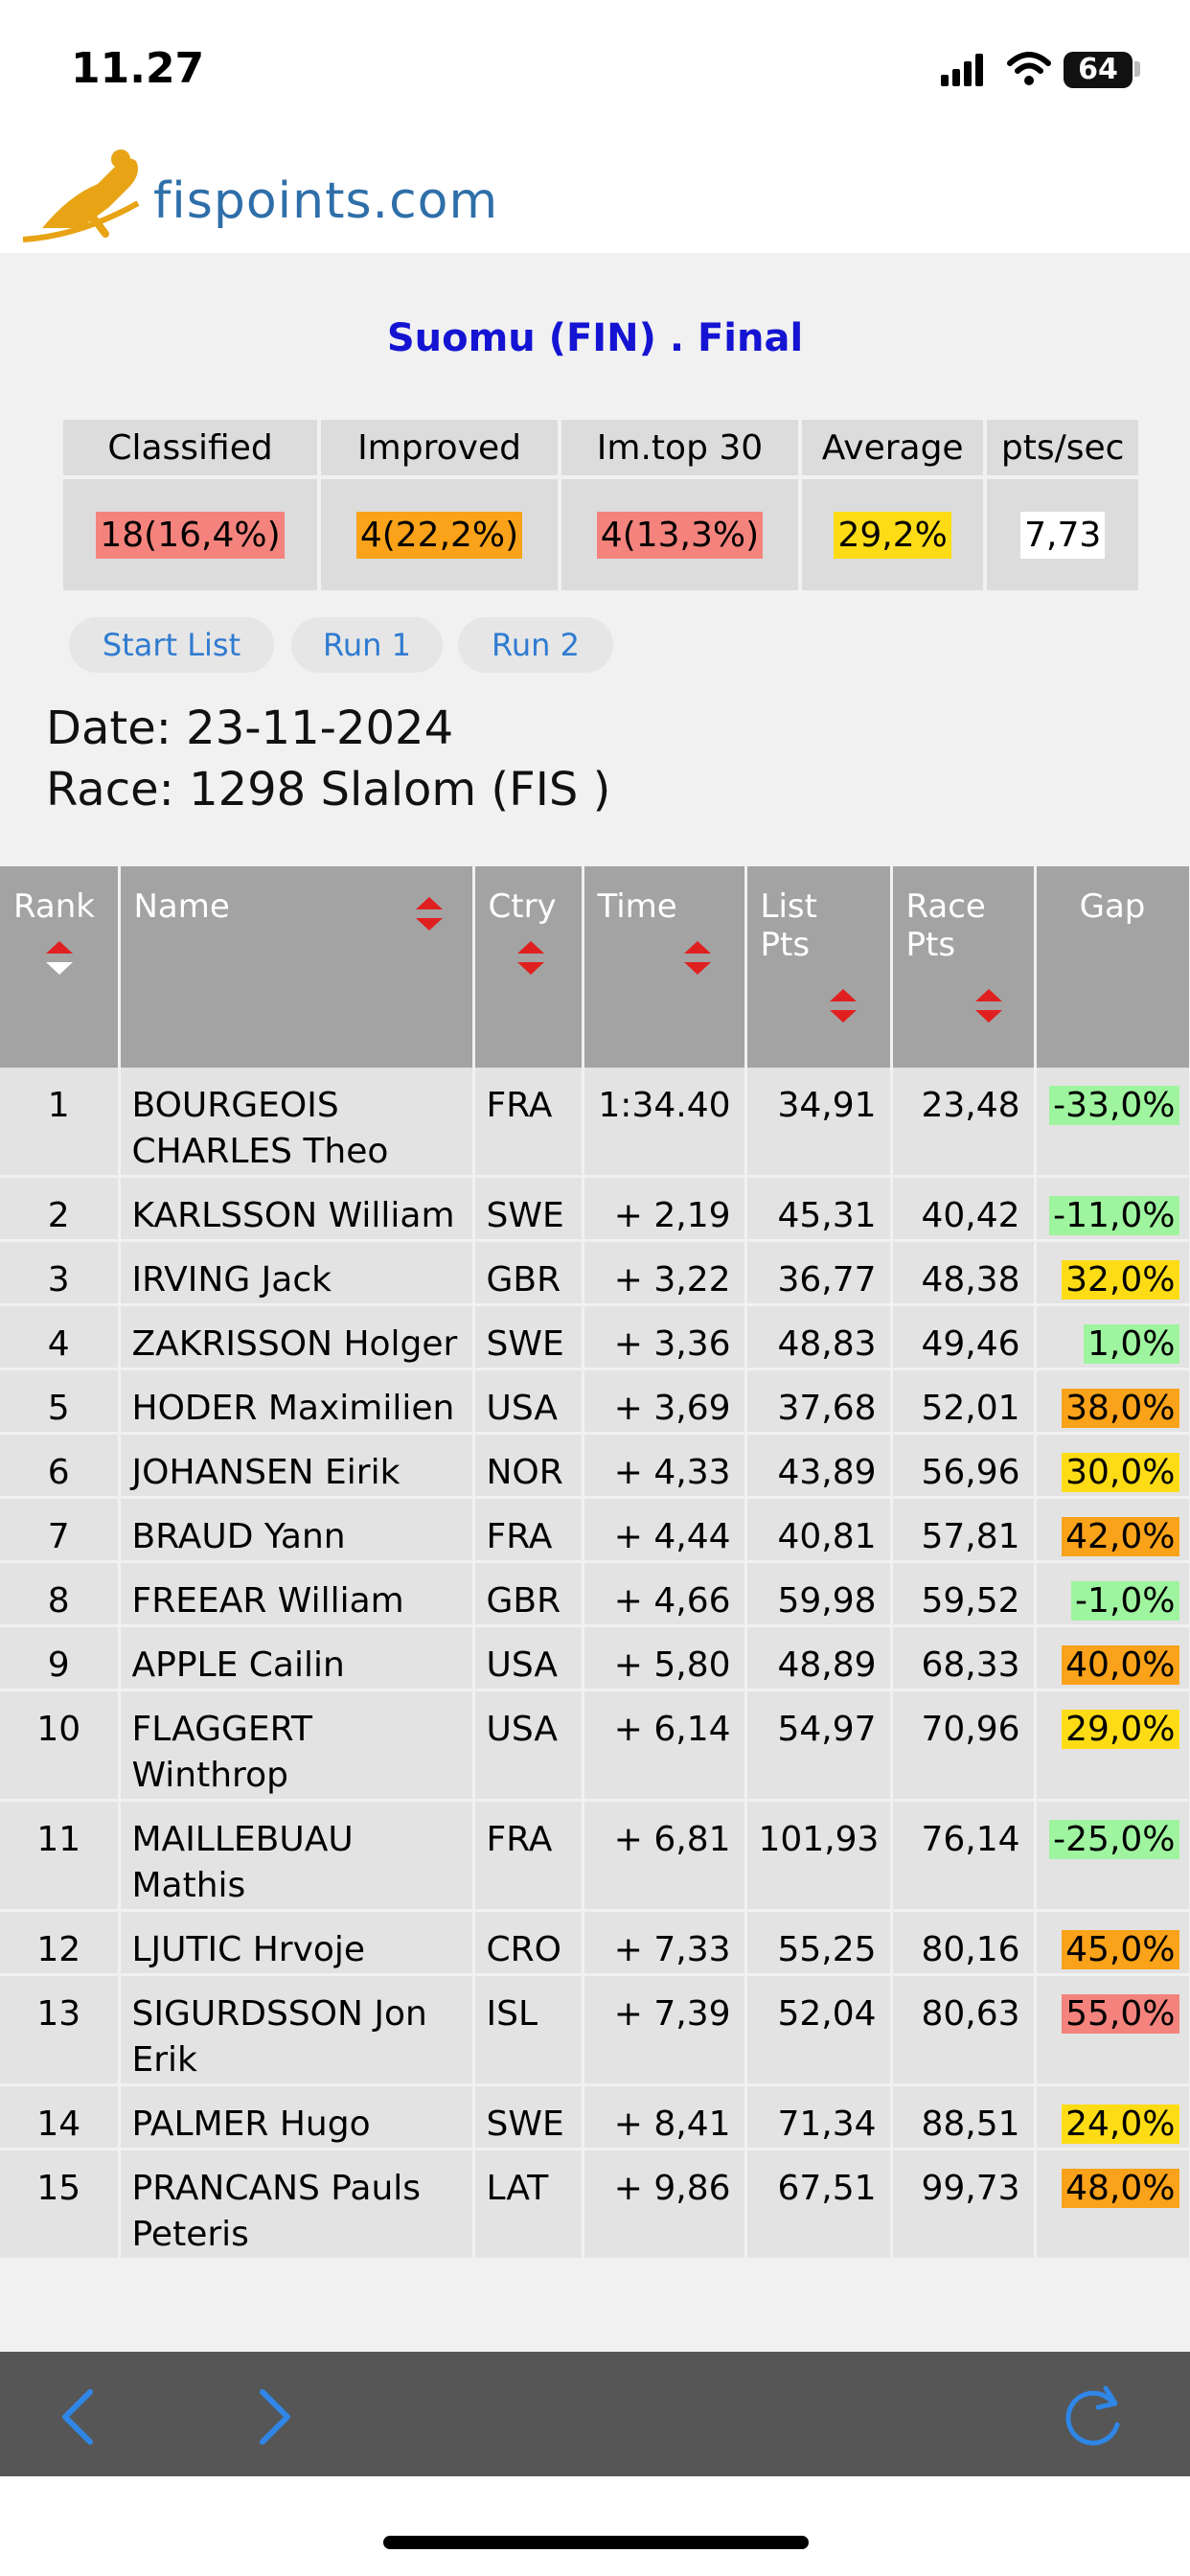 The width and height of the screenshot is (1190, 2576). Describe the element at coordinates (439, 447) in the screenshot. I see `summary-header-improved: Improved` at that location.